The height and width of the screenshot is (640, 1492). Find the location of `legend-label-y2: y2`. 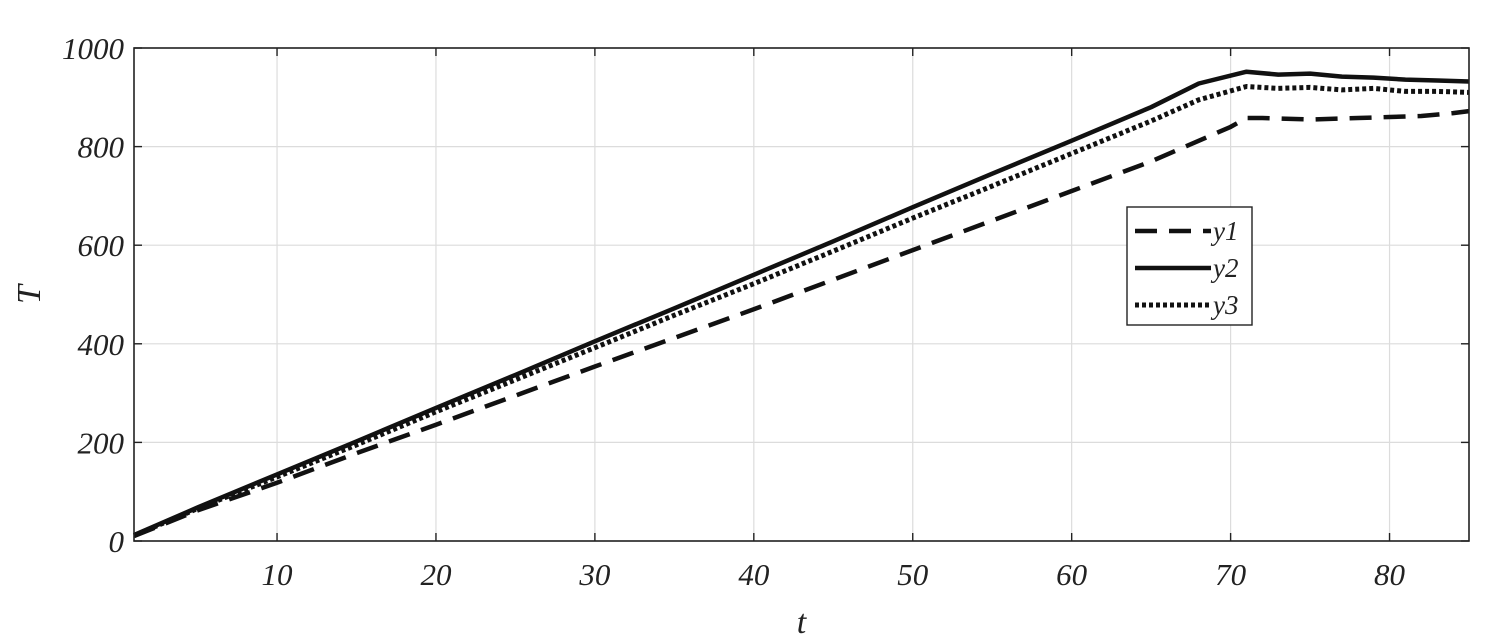

legend-label-y2: y2 is located at coordinates (1224, 268).